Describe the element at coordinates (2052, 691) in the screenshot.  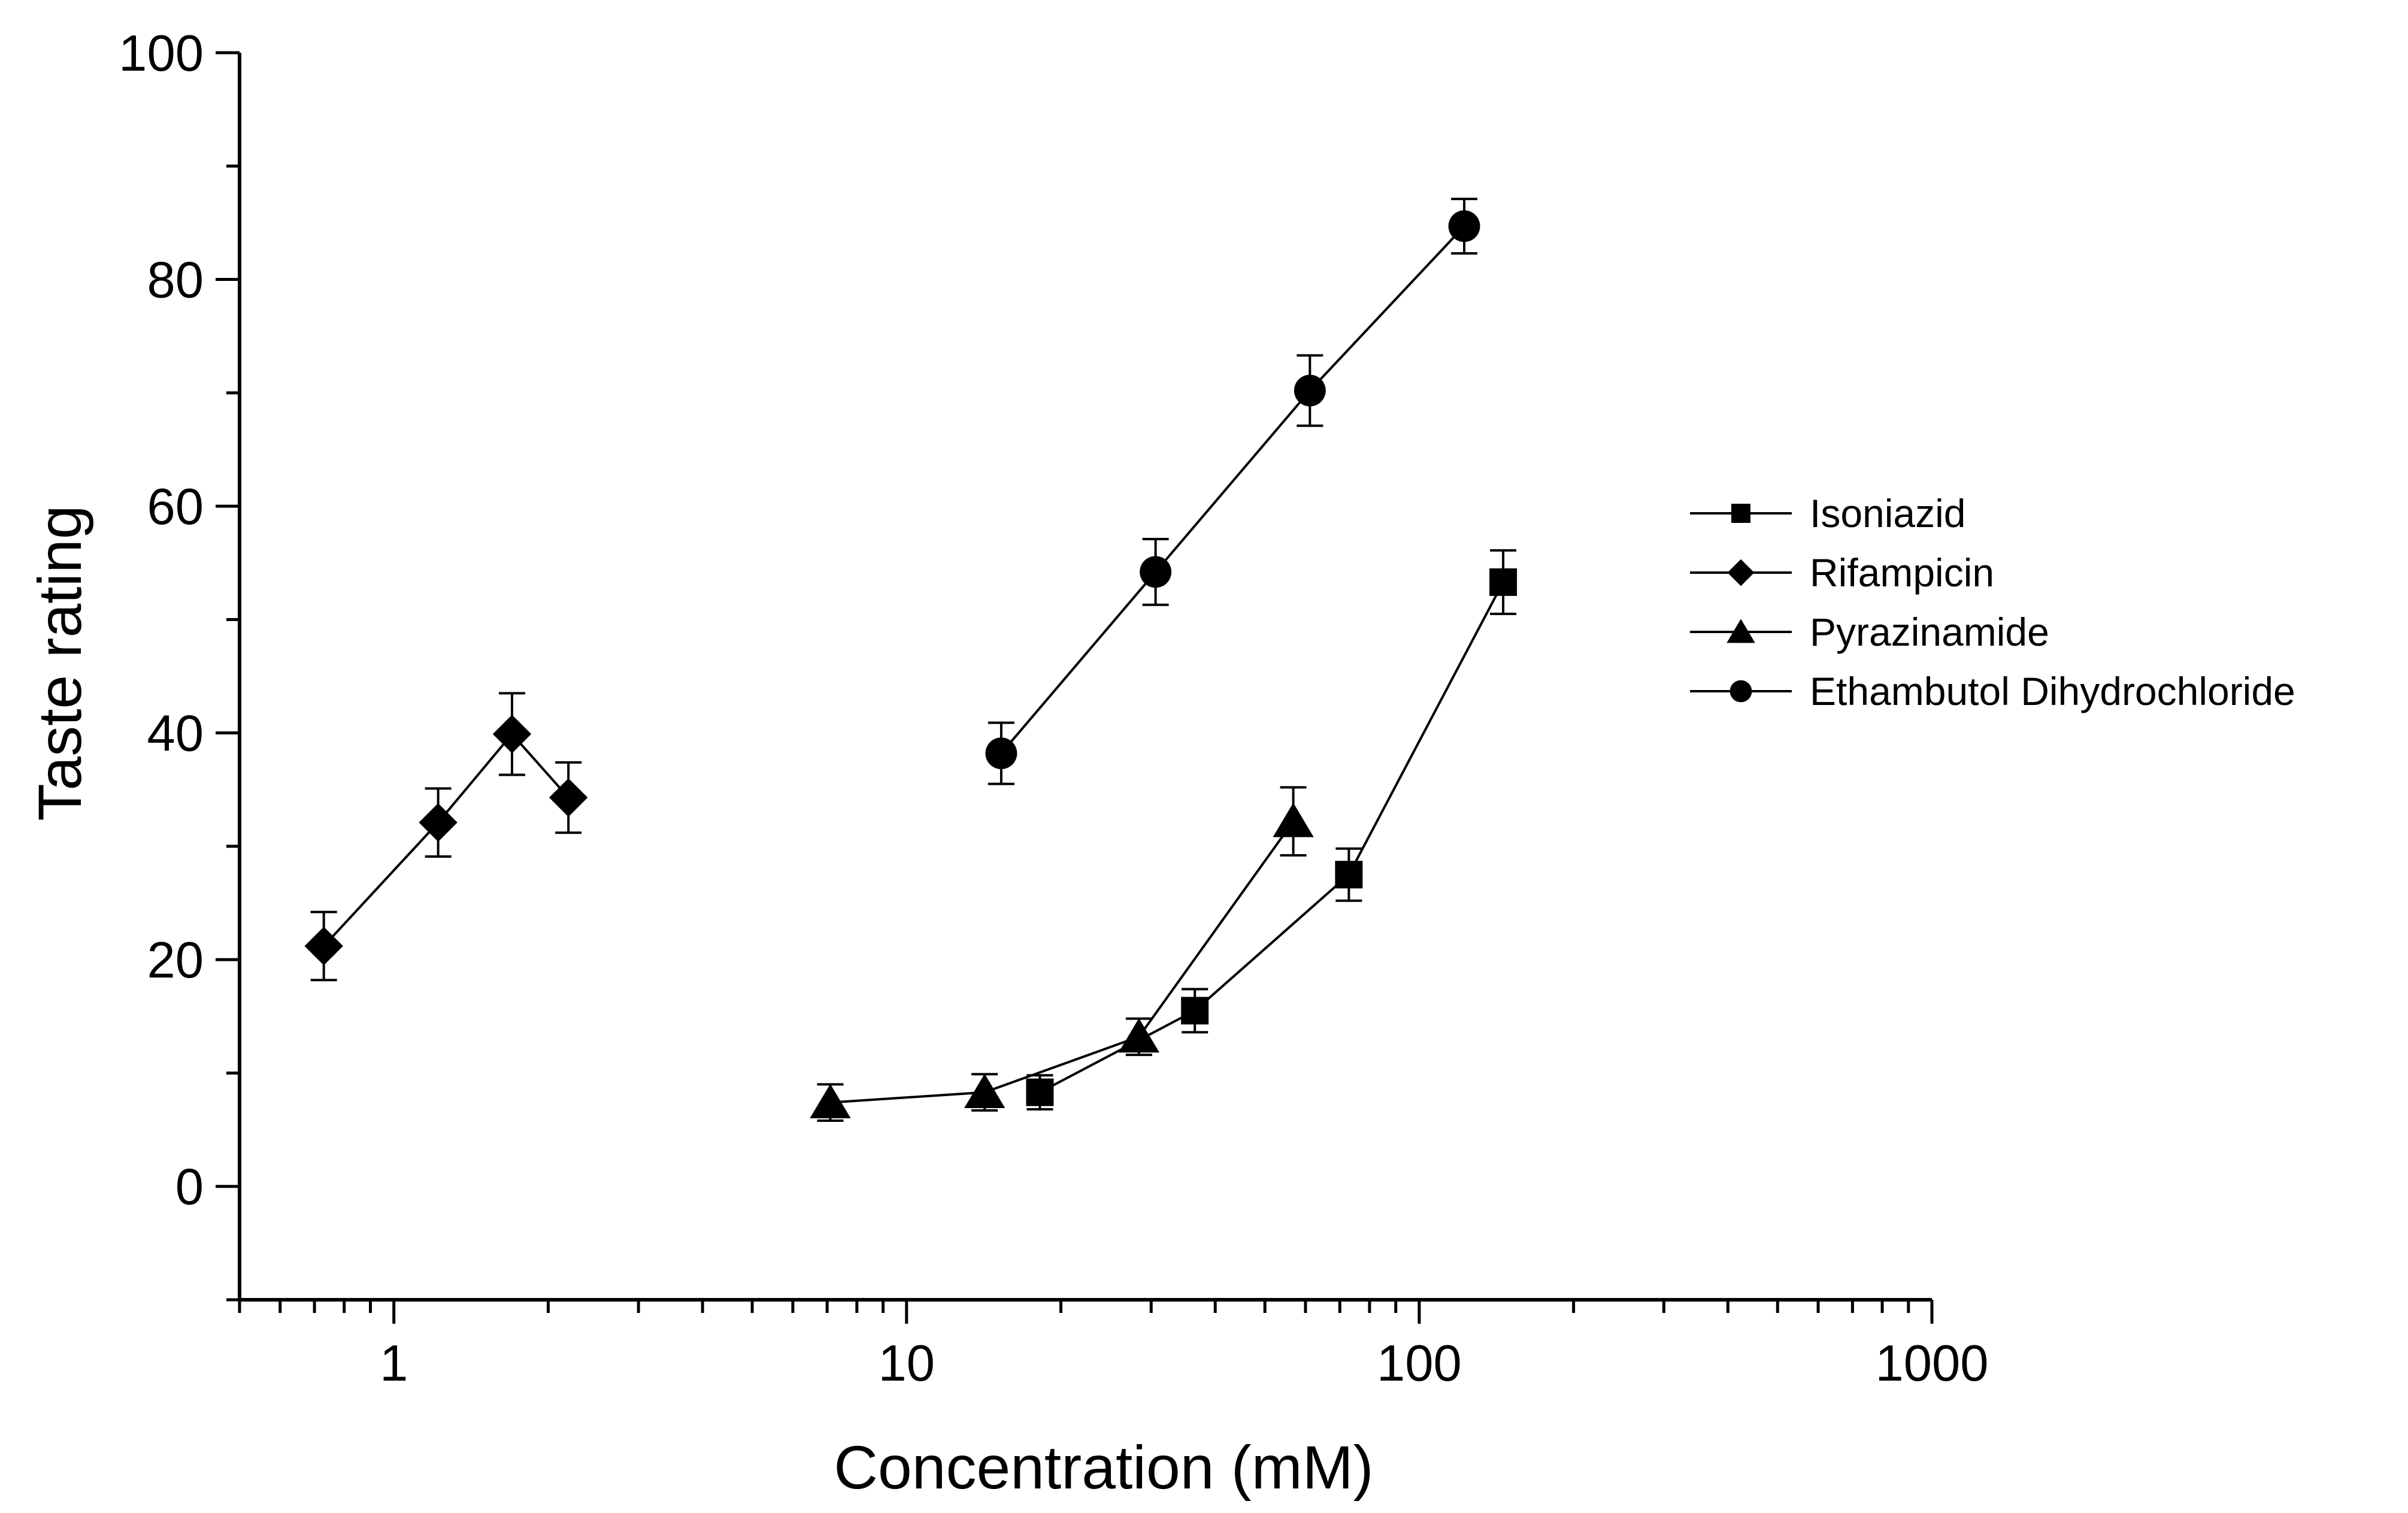
I see `legend-label-ethambutol-dihydrochloride: Ethambutol Dihydrochloride` at that location.